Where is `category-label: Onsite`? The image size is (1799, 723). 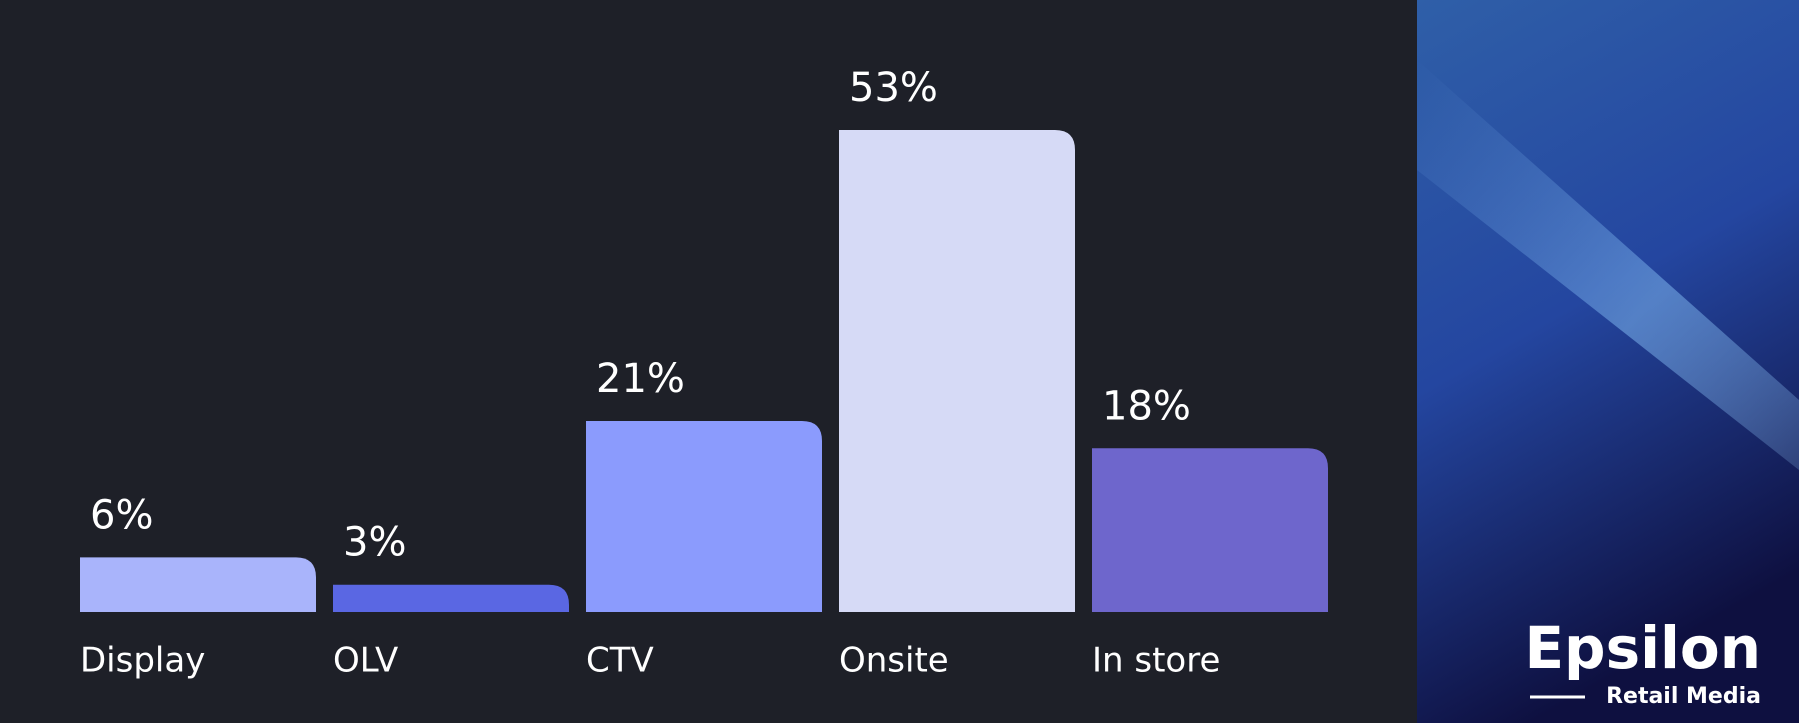 category-label: Onsite is located at coordinates (894, 661).